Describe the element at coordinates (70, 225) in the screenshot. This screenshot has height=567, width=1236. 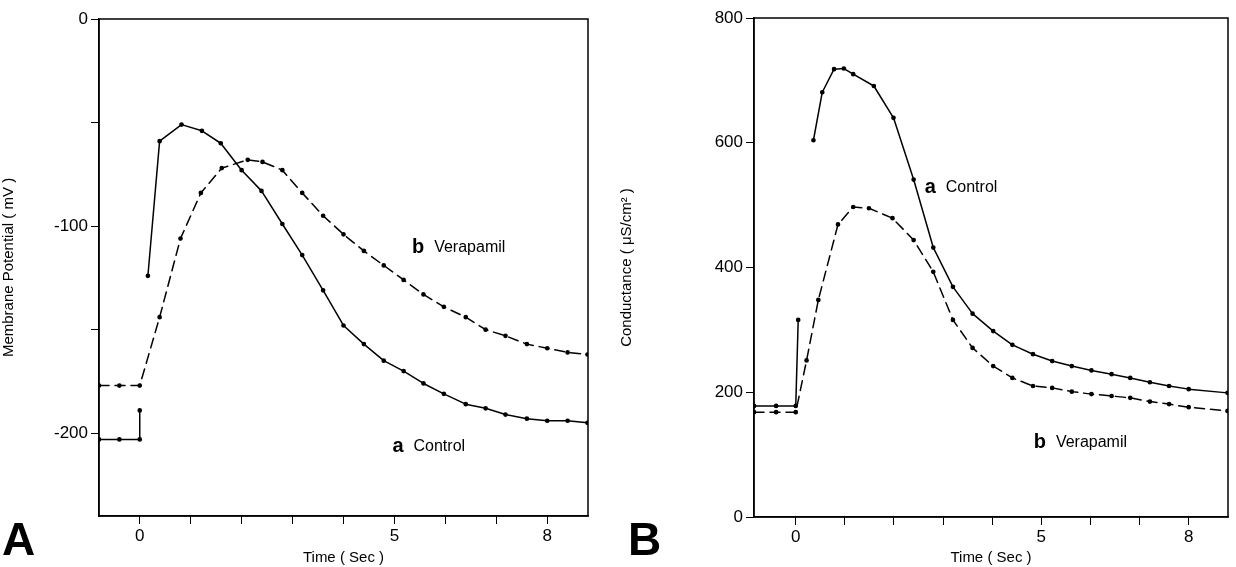
I see `y-tick-label: -100` at that location.